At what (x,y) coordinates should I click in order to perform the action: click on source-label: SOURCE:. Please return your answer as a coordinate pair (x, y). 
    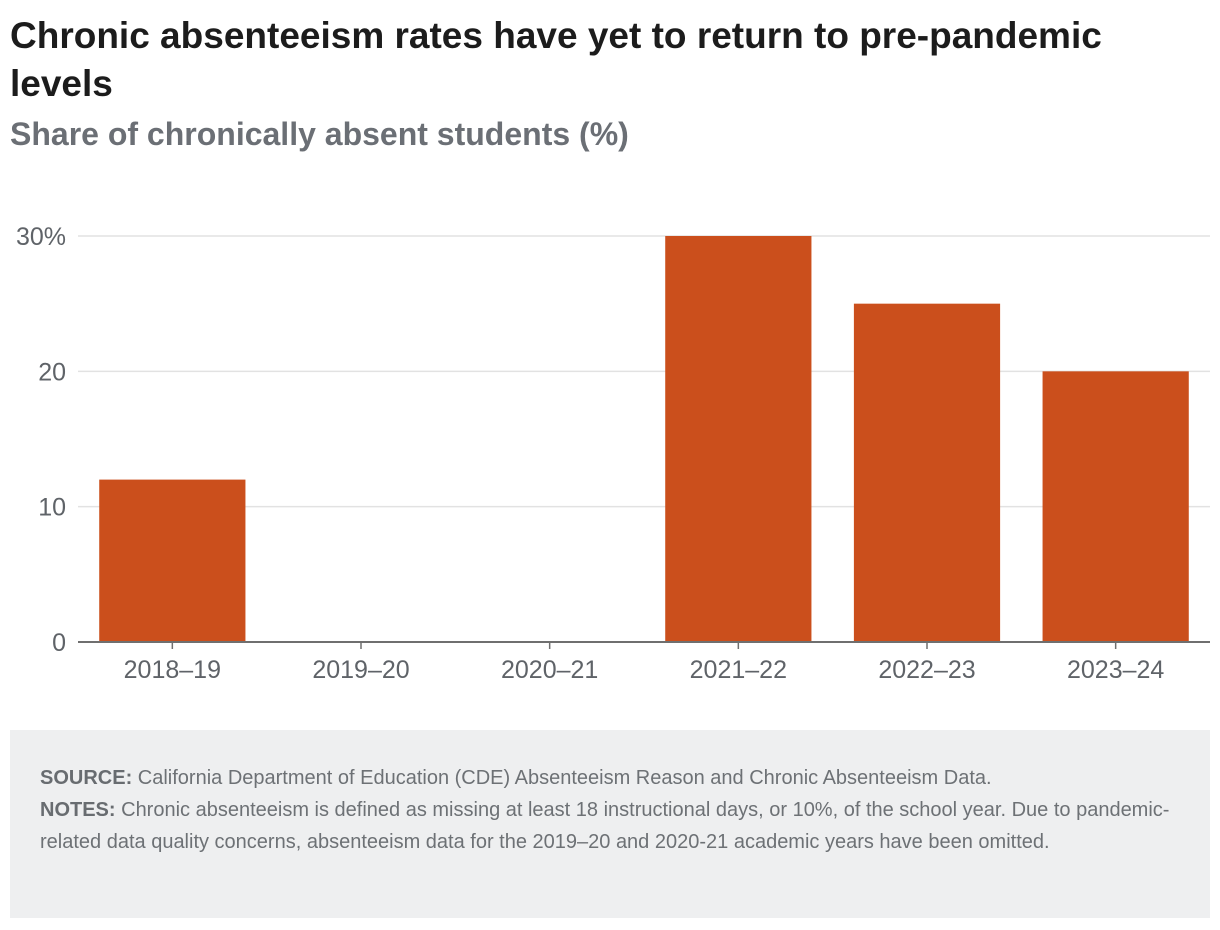
    Looking at the image, I should click on (86, 778).